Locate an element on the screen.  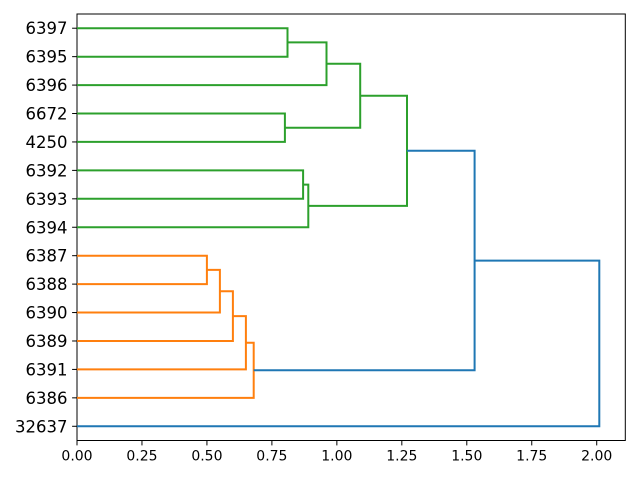
leaf-label-6672: 6672 is located at coordinates (47, 114).